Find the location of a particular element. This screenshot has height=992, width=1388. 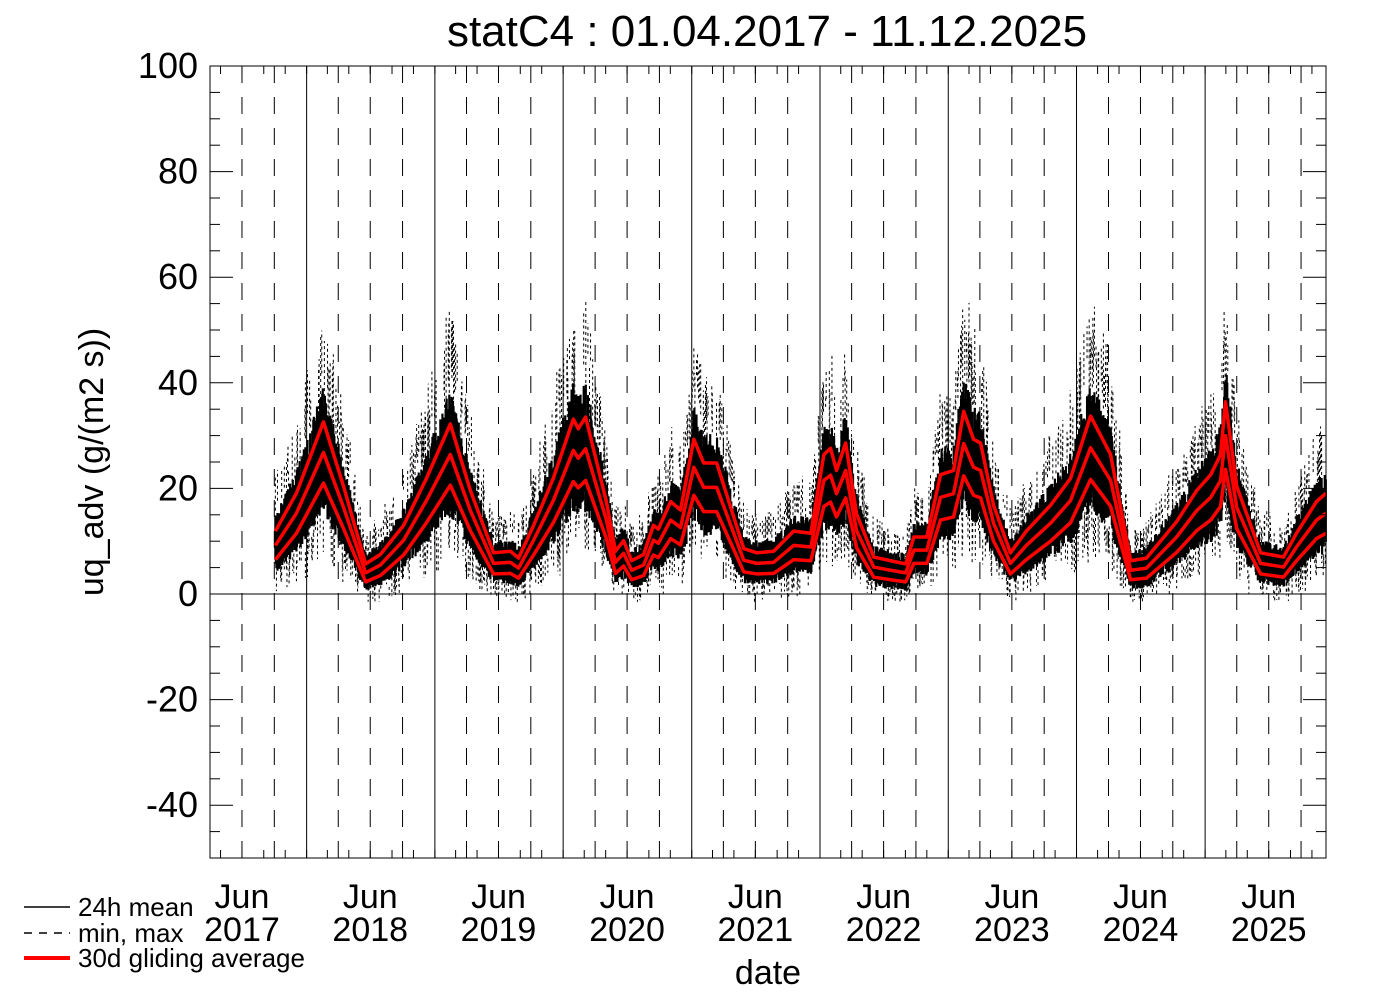

y-tick-label: 100 is located at coordinates (168, 65).